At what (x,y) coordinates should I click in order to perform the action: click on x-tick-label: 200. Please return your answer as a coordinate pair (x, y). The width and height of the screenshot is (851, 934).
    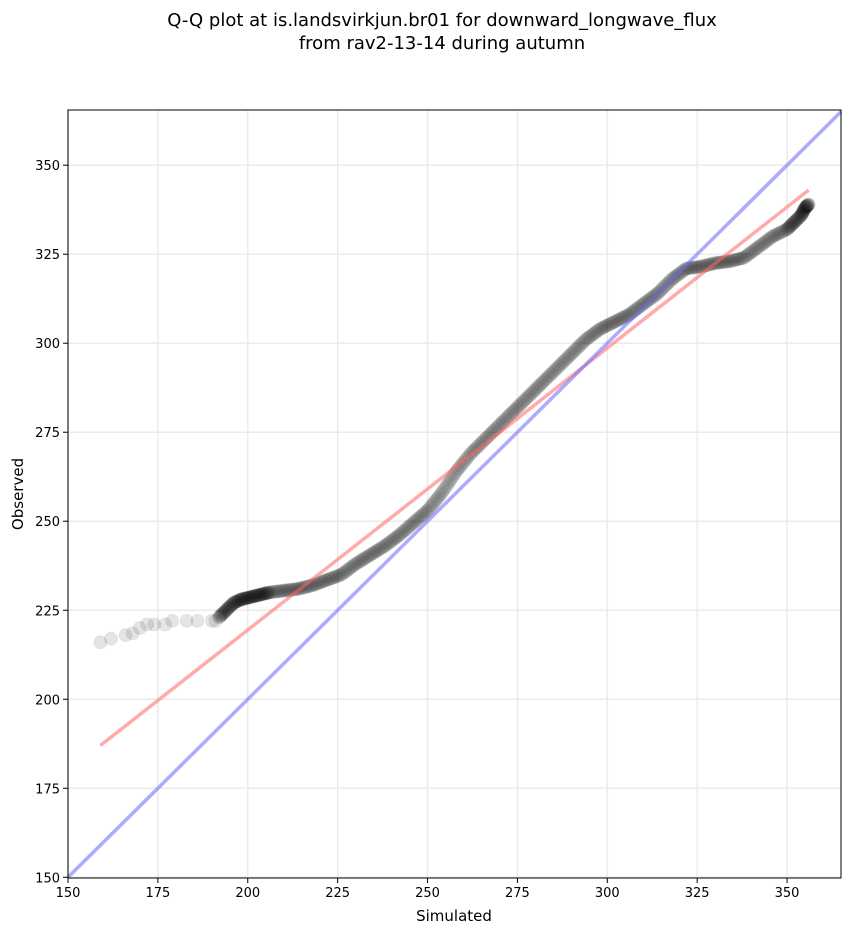
    Looking at the image, I should click on (247, 893).